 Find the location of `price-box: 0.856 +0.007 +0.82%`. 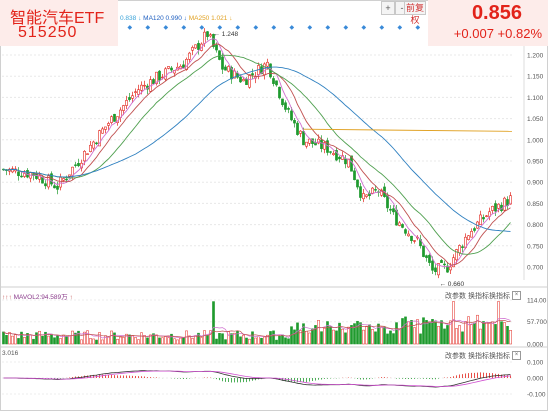

price-box: 0.856 +0.007 +0.82% is located at coordinates (488, 23).